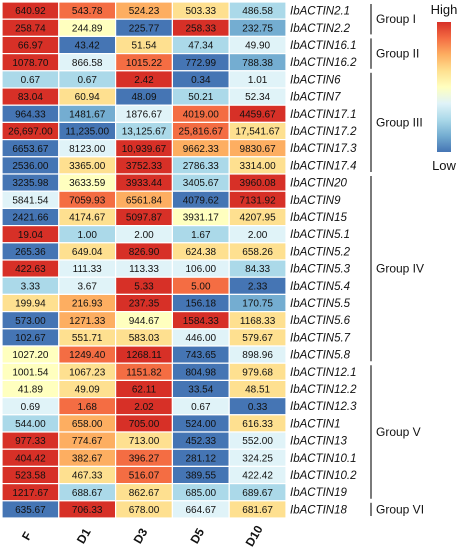 Image resolution: width=462 pixels, height=550 pixels. I want to click on cell-value-label: 635.67, so click(30, 510).